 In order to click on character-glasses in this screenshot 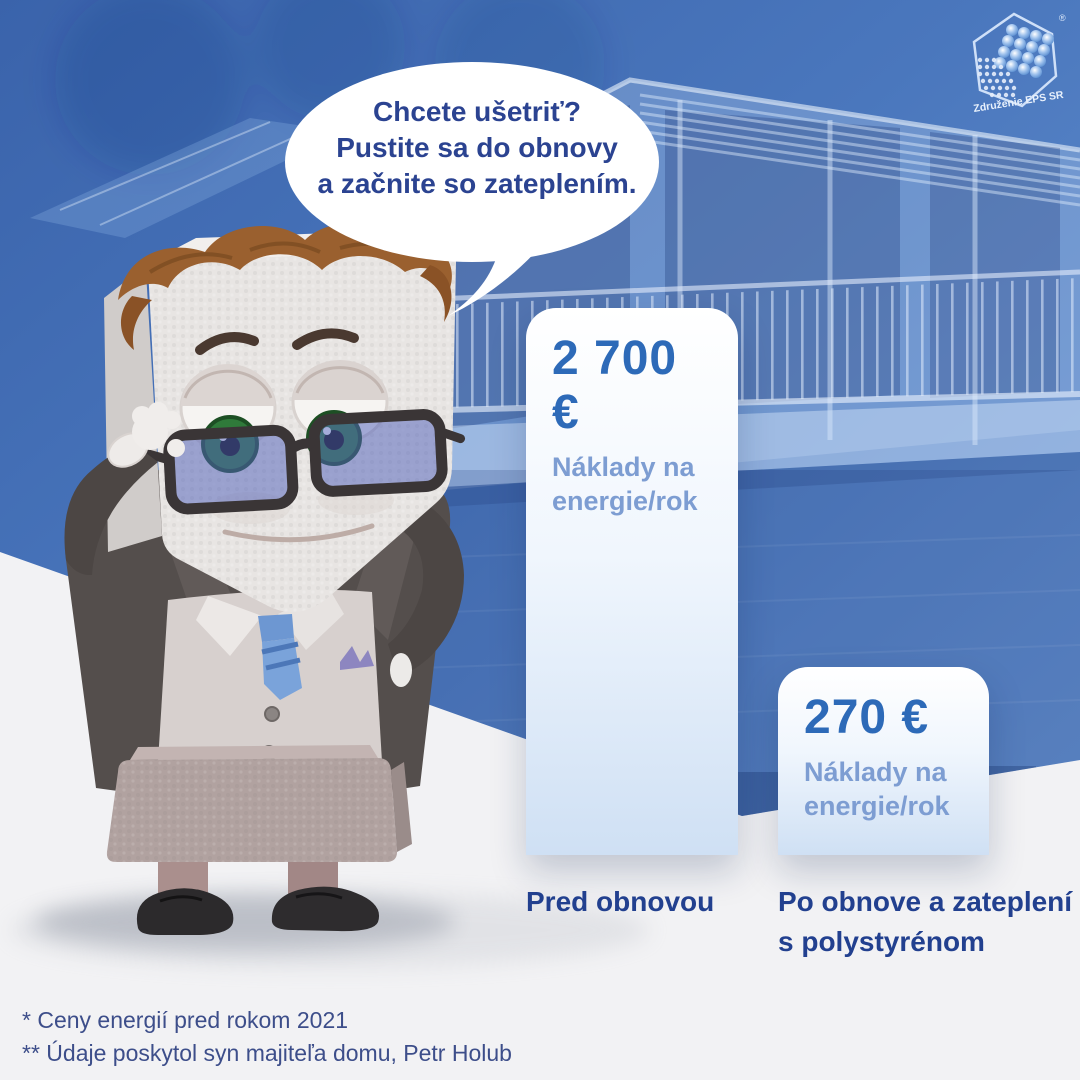, I will do `click(303, 462)`.